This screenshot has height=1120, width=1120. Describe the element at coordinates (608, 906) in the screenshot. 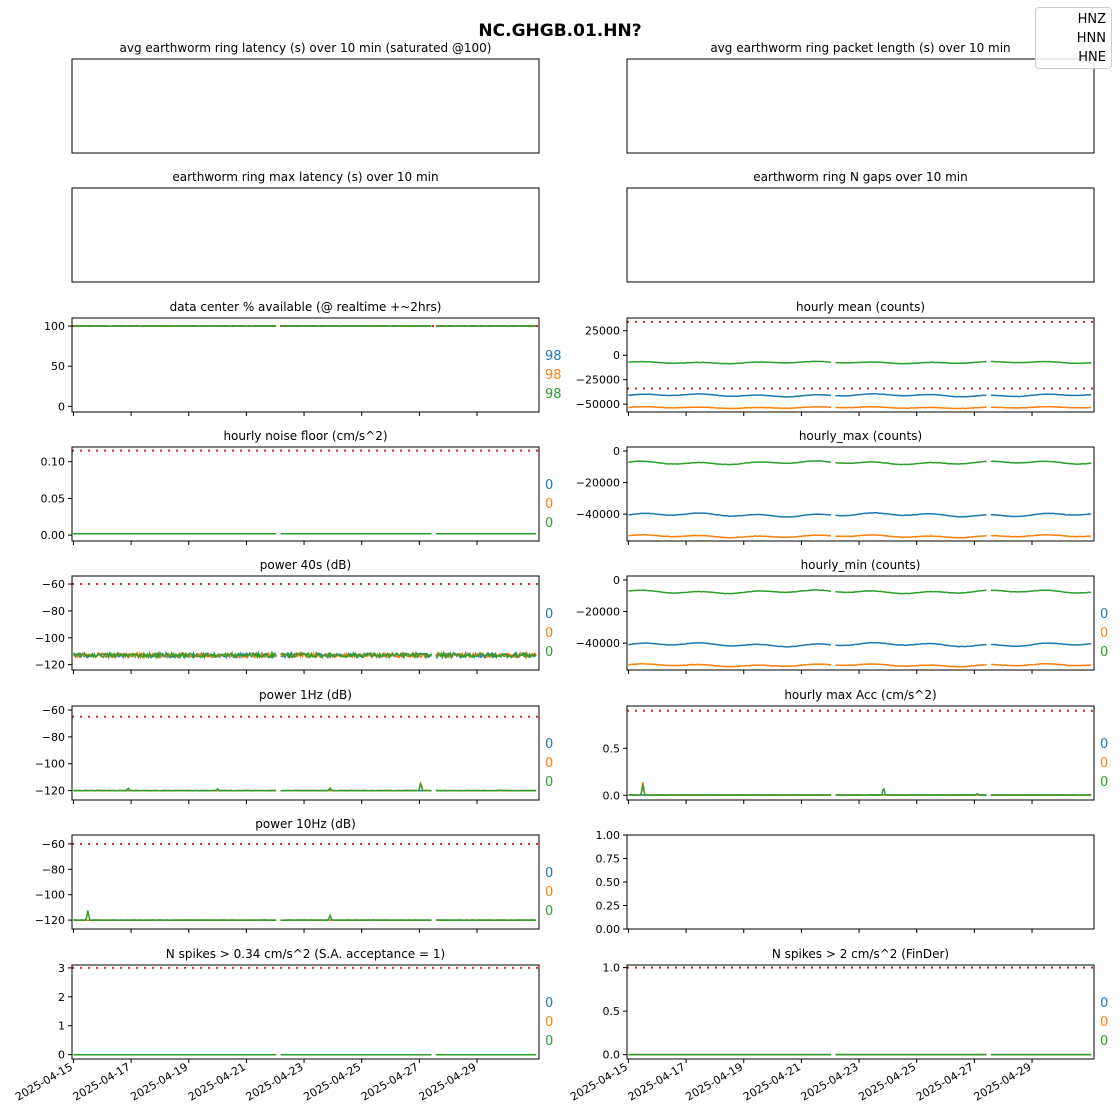

I see `y-tick-label: 0.25` at that location.